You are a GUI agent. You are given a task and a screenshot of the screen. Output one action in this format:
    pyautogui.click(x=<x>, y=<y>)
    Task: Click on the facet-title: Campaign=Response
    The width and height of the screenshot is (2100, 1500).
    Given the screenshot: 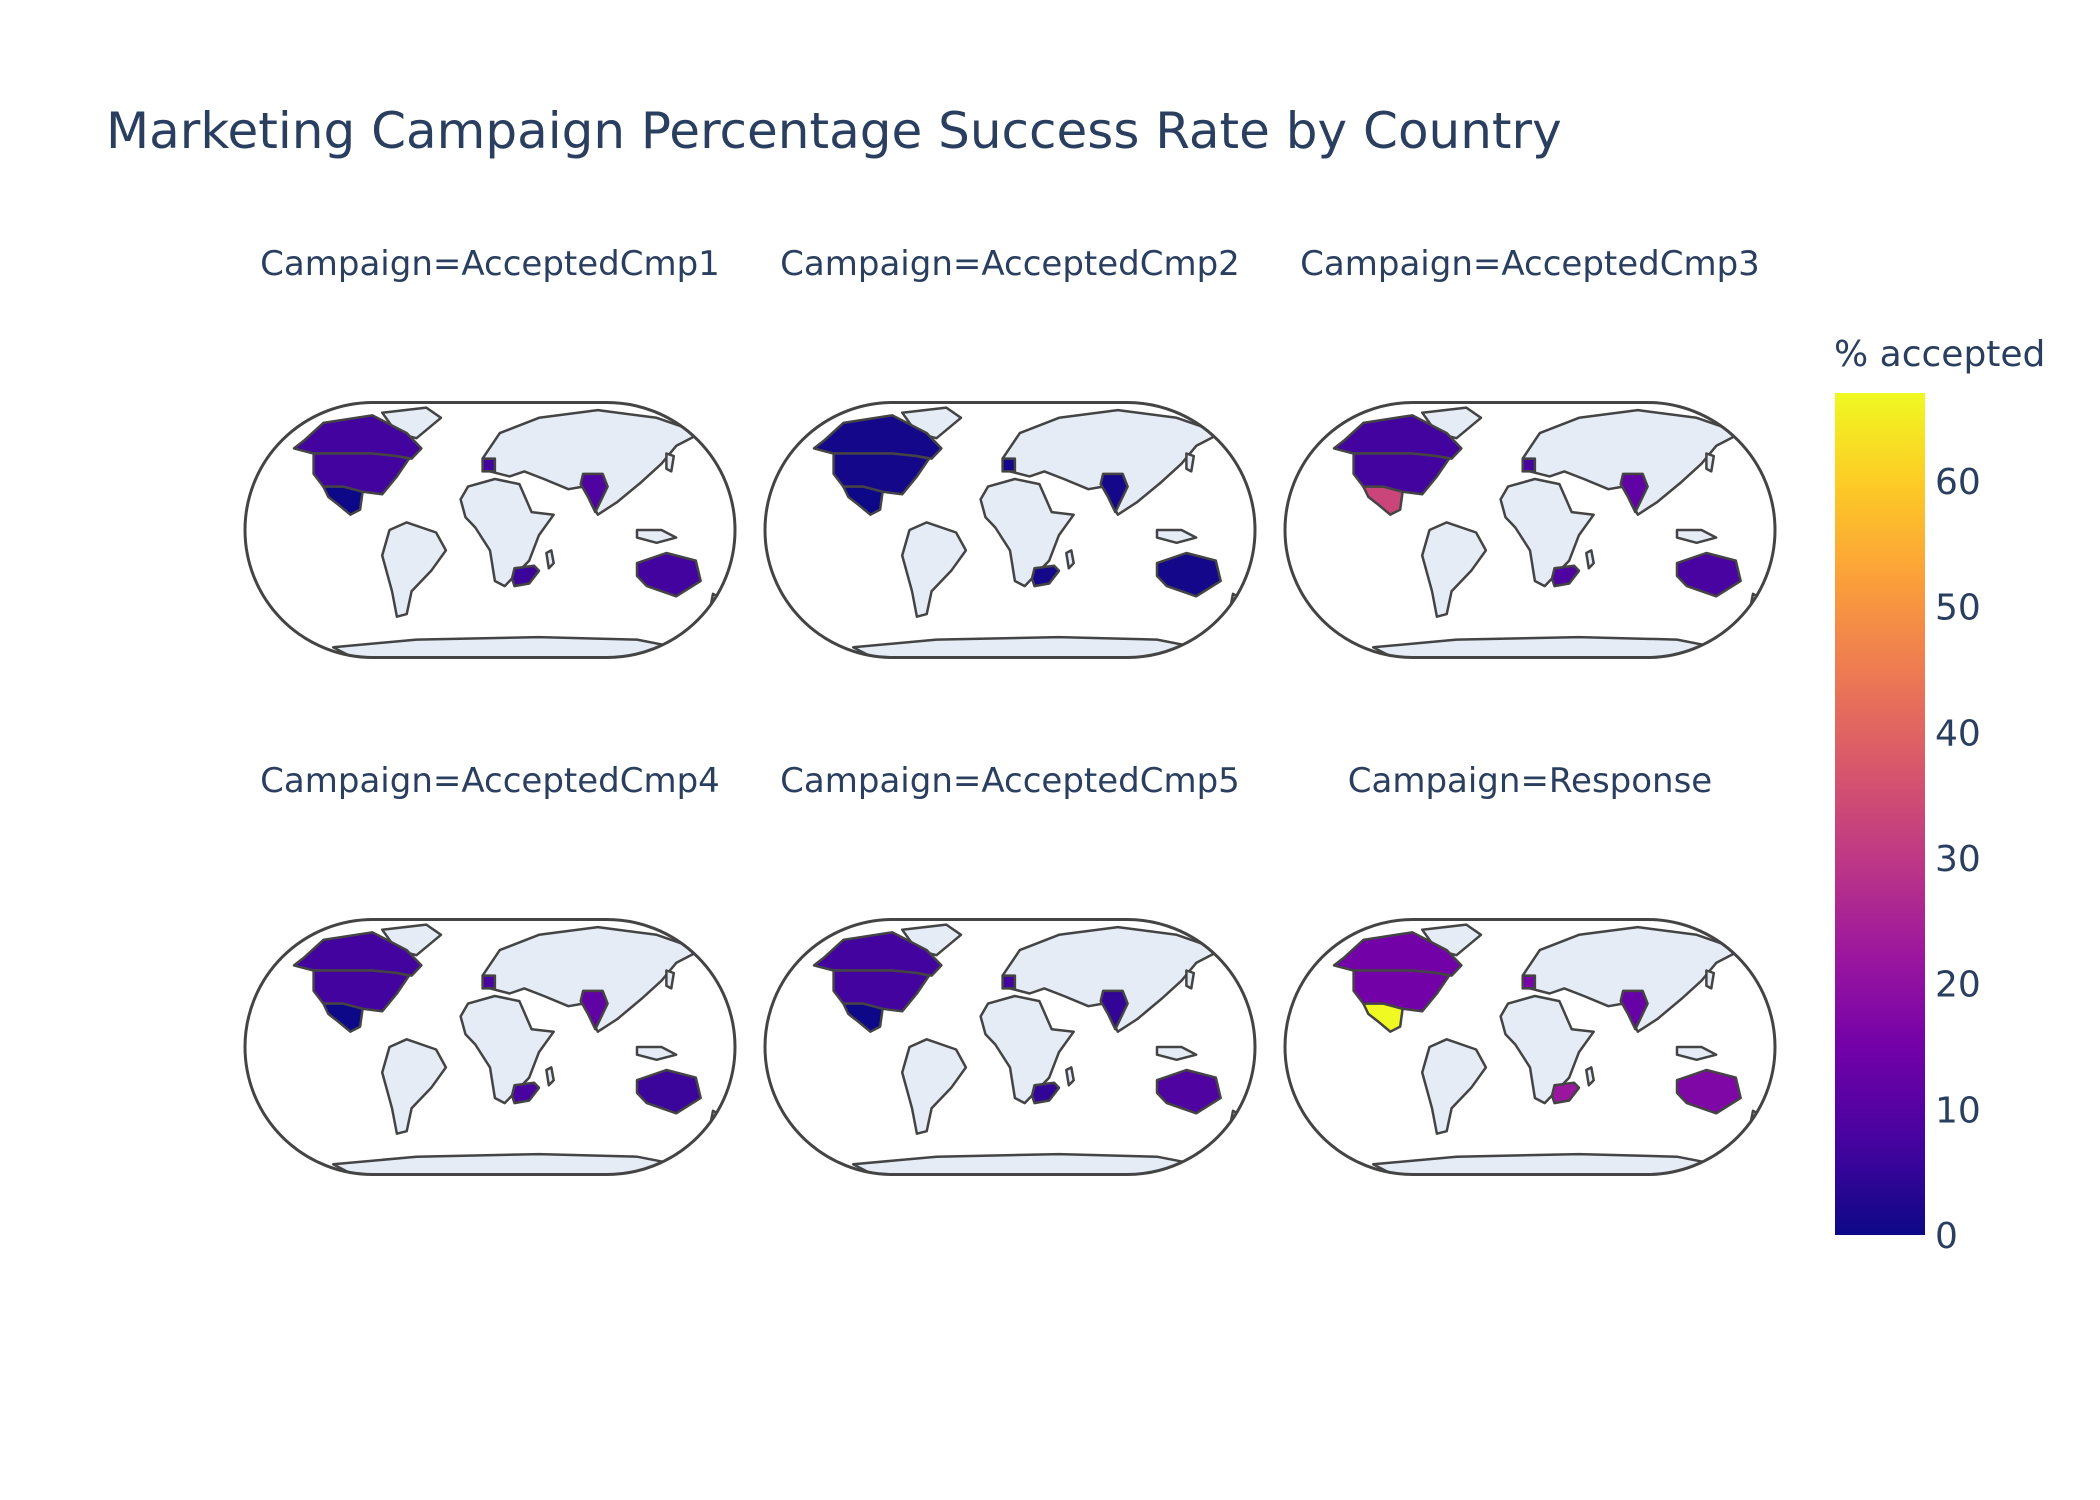 What is the action you would take?
    pyautogui.click(x=1530, y=781)
    